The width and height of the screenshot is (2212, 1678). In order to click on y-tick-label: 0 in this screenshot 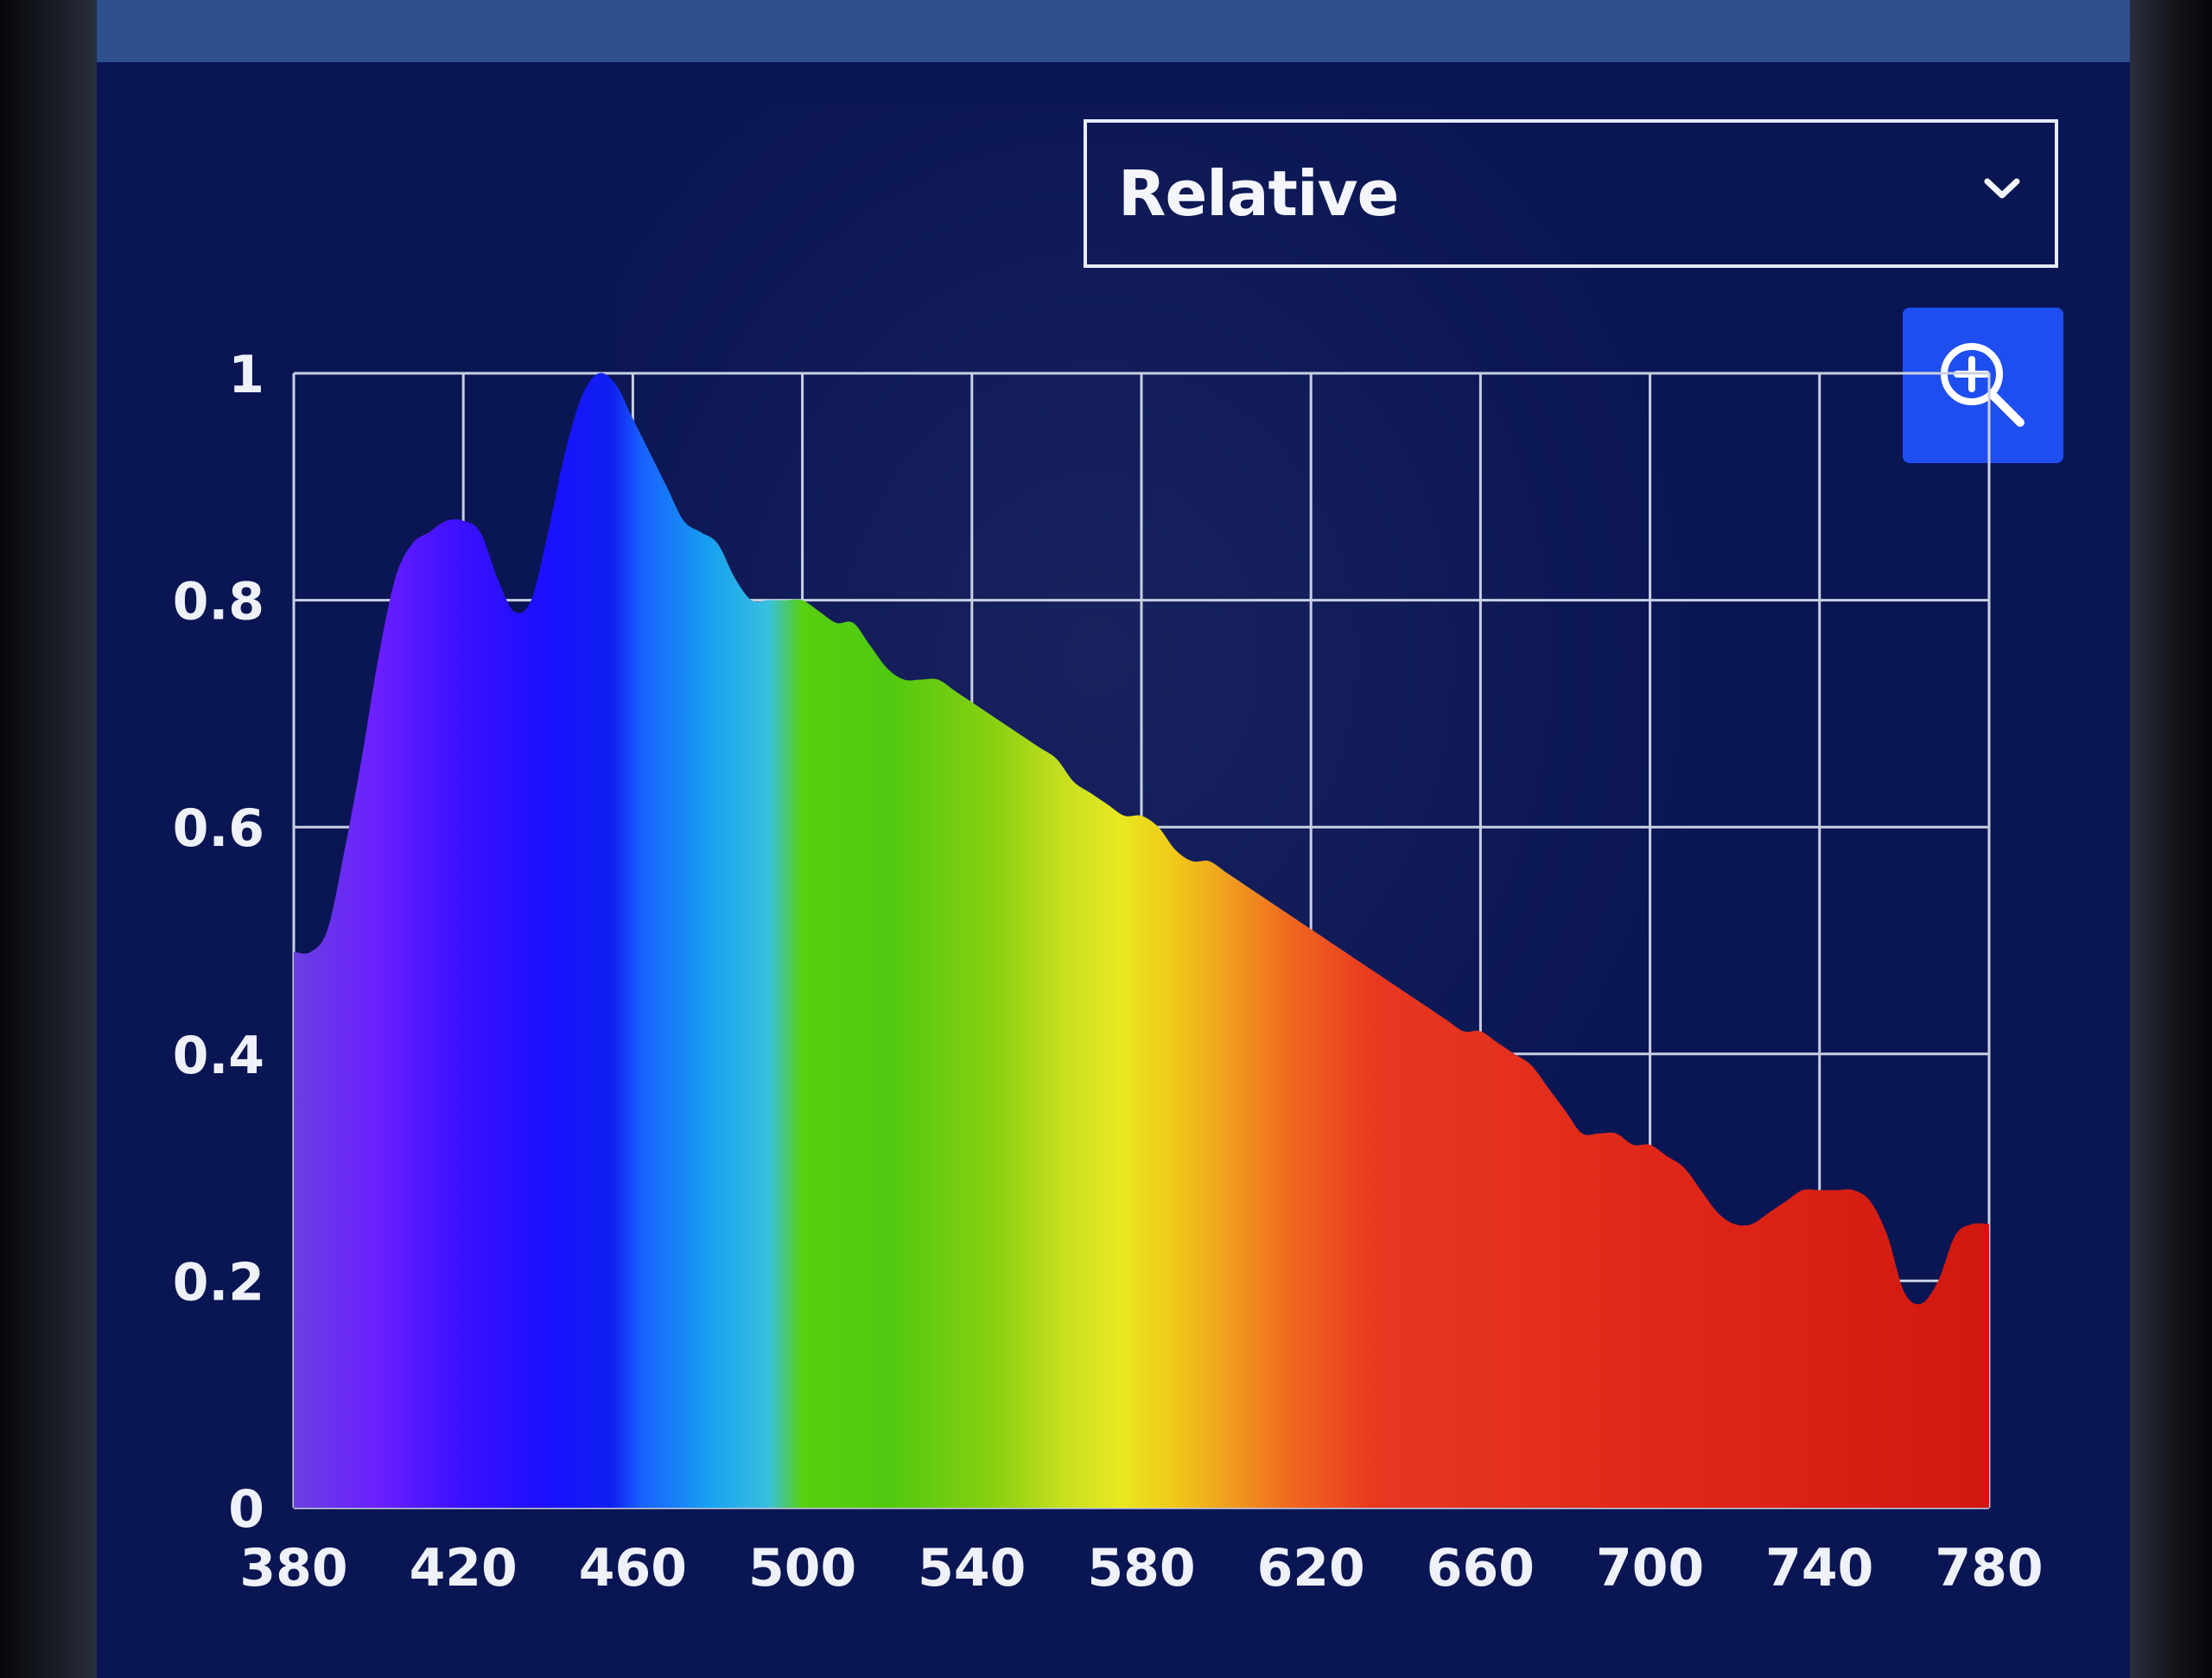, I will do `click(246, 1510)`.